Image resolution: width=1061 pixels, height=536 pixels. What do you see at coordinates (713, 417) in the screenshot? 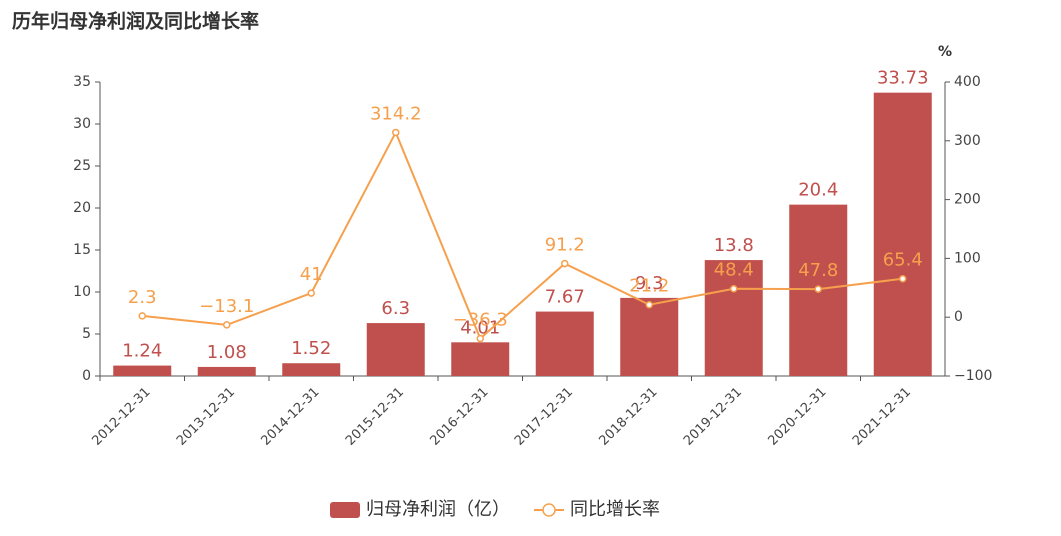
I see `x-tick-label: 2019-12-31` at bounding box center [713, 417].